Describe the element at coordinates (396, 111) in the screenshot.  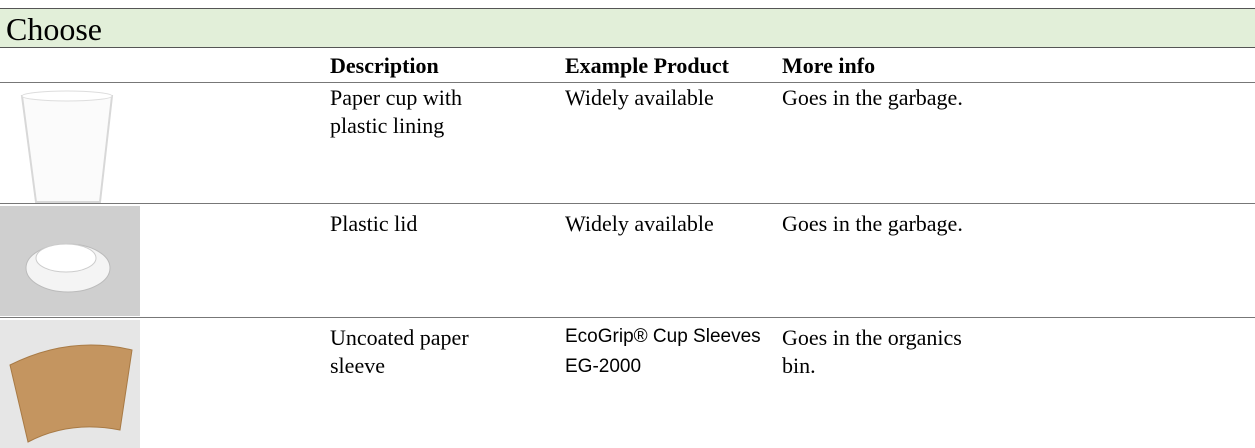
I see `description: Paper cup with plastic lining` at that location.